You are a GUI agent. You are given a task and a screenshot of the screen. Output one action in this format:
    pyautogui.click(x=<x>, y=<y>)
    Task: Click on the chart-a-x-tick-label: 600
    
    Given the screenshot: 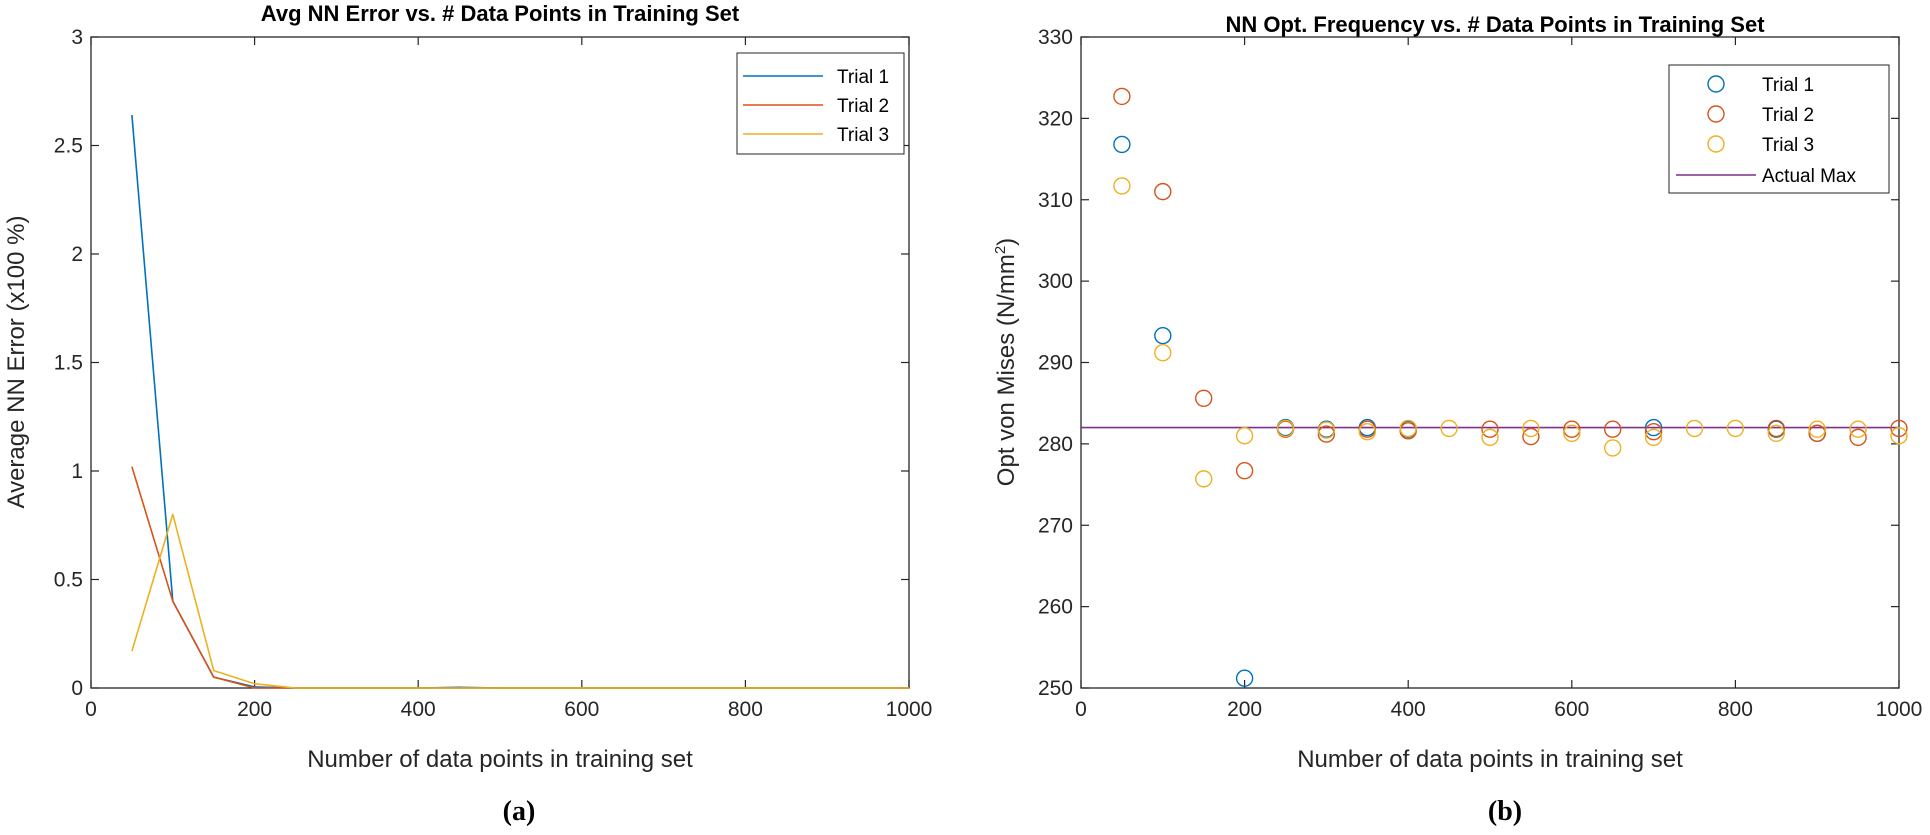 What is the action you would take?
    pyautogui.click(x=581, y=709)
    